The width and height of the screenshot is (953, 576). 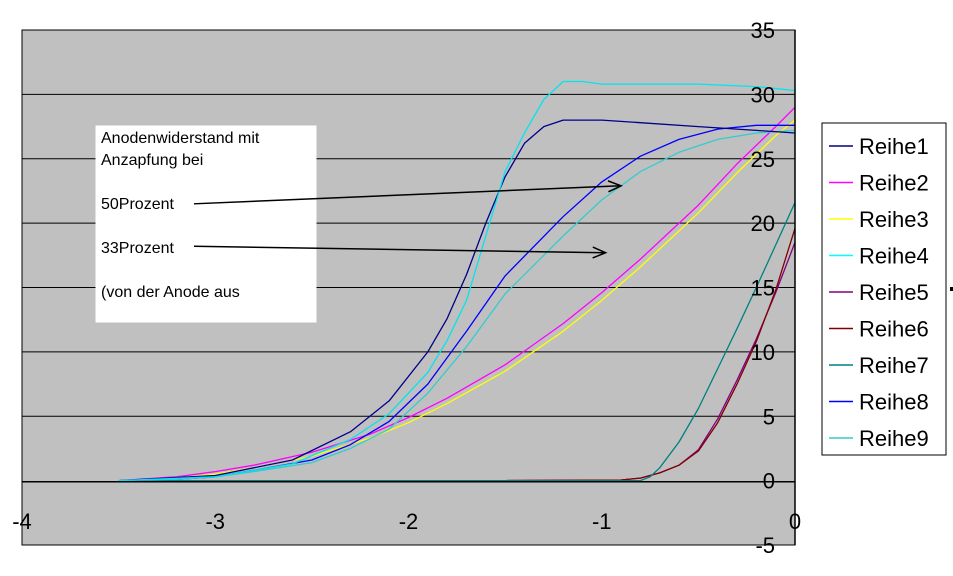 I want to click on legend-entry: Reihe8, so click(x=894, y=402).